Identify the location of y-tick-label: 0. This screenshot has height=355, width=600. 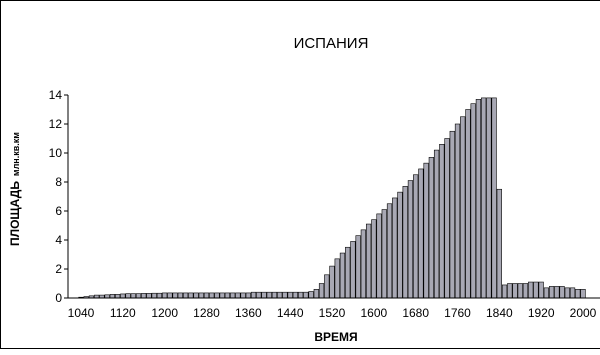
(58, 298).